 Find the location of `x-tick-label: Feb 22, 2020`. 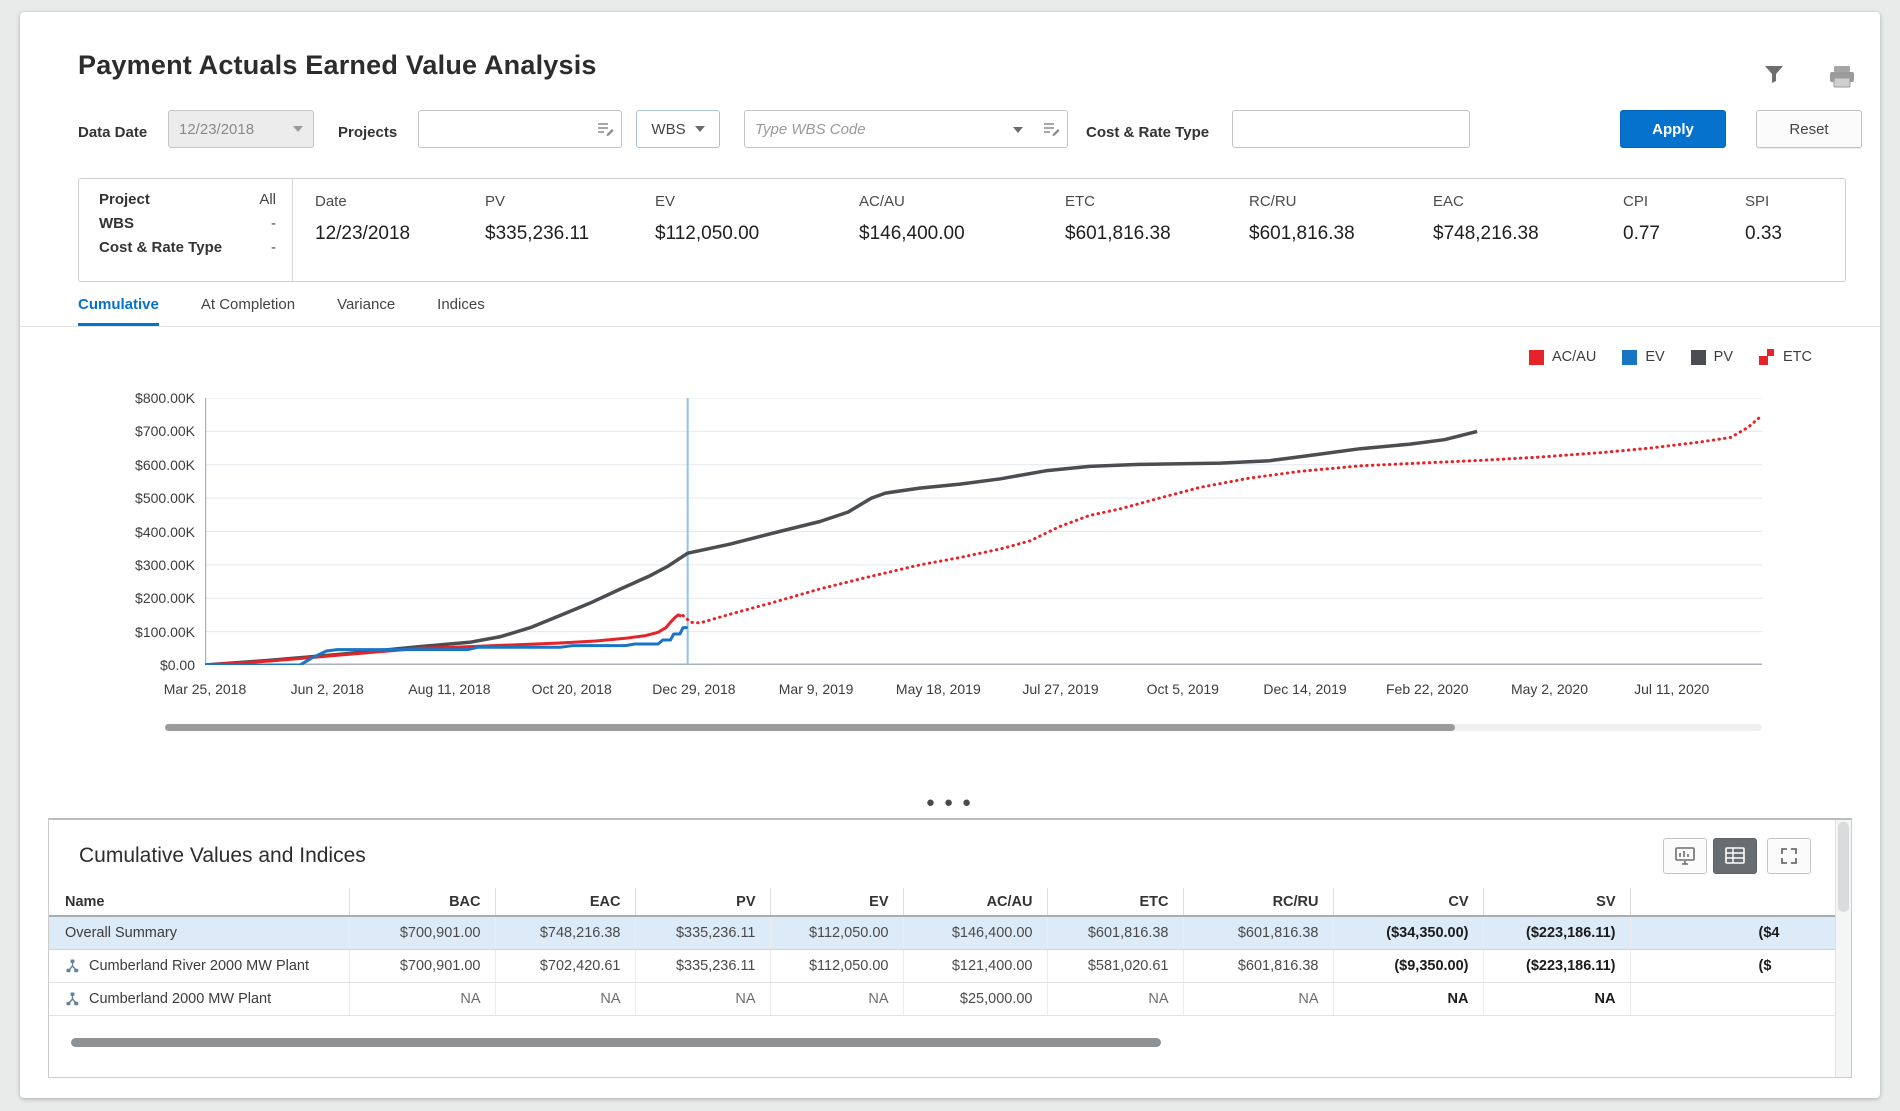

x-tick-label: Feb 22, 2020 is located at coordinates (1427, 689).